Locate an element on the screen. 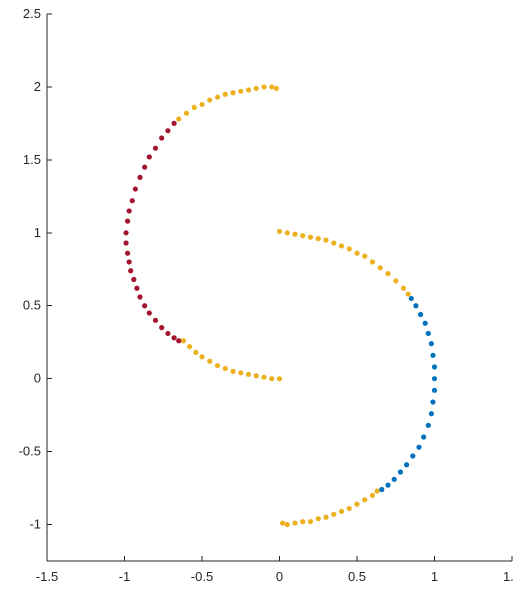 This screenshot has height=597, width=514. x-tick-label: -1.5 is located at coordinates (47, 576).